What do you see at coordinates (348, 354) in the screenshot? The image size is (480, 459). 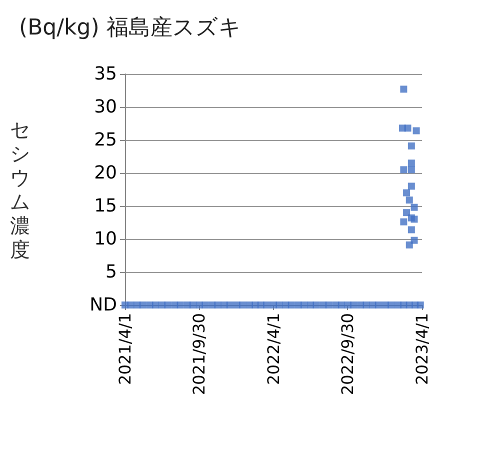 I see `x-tick-label: 2022/9/30` at bounding box center [348, 354].